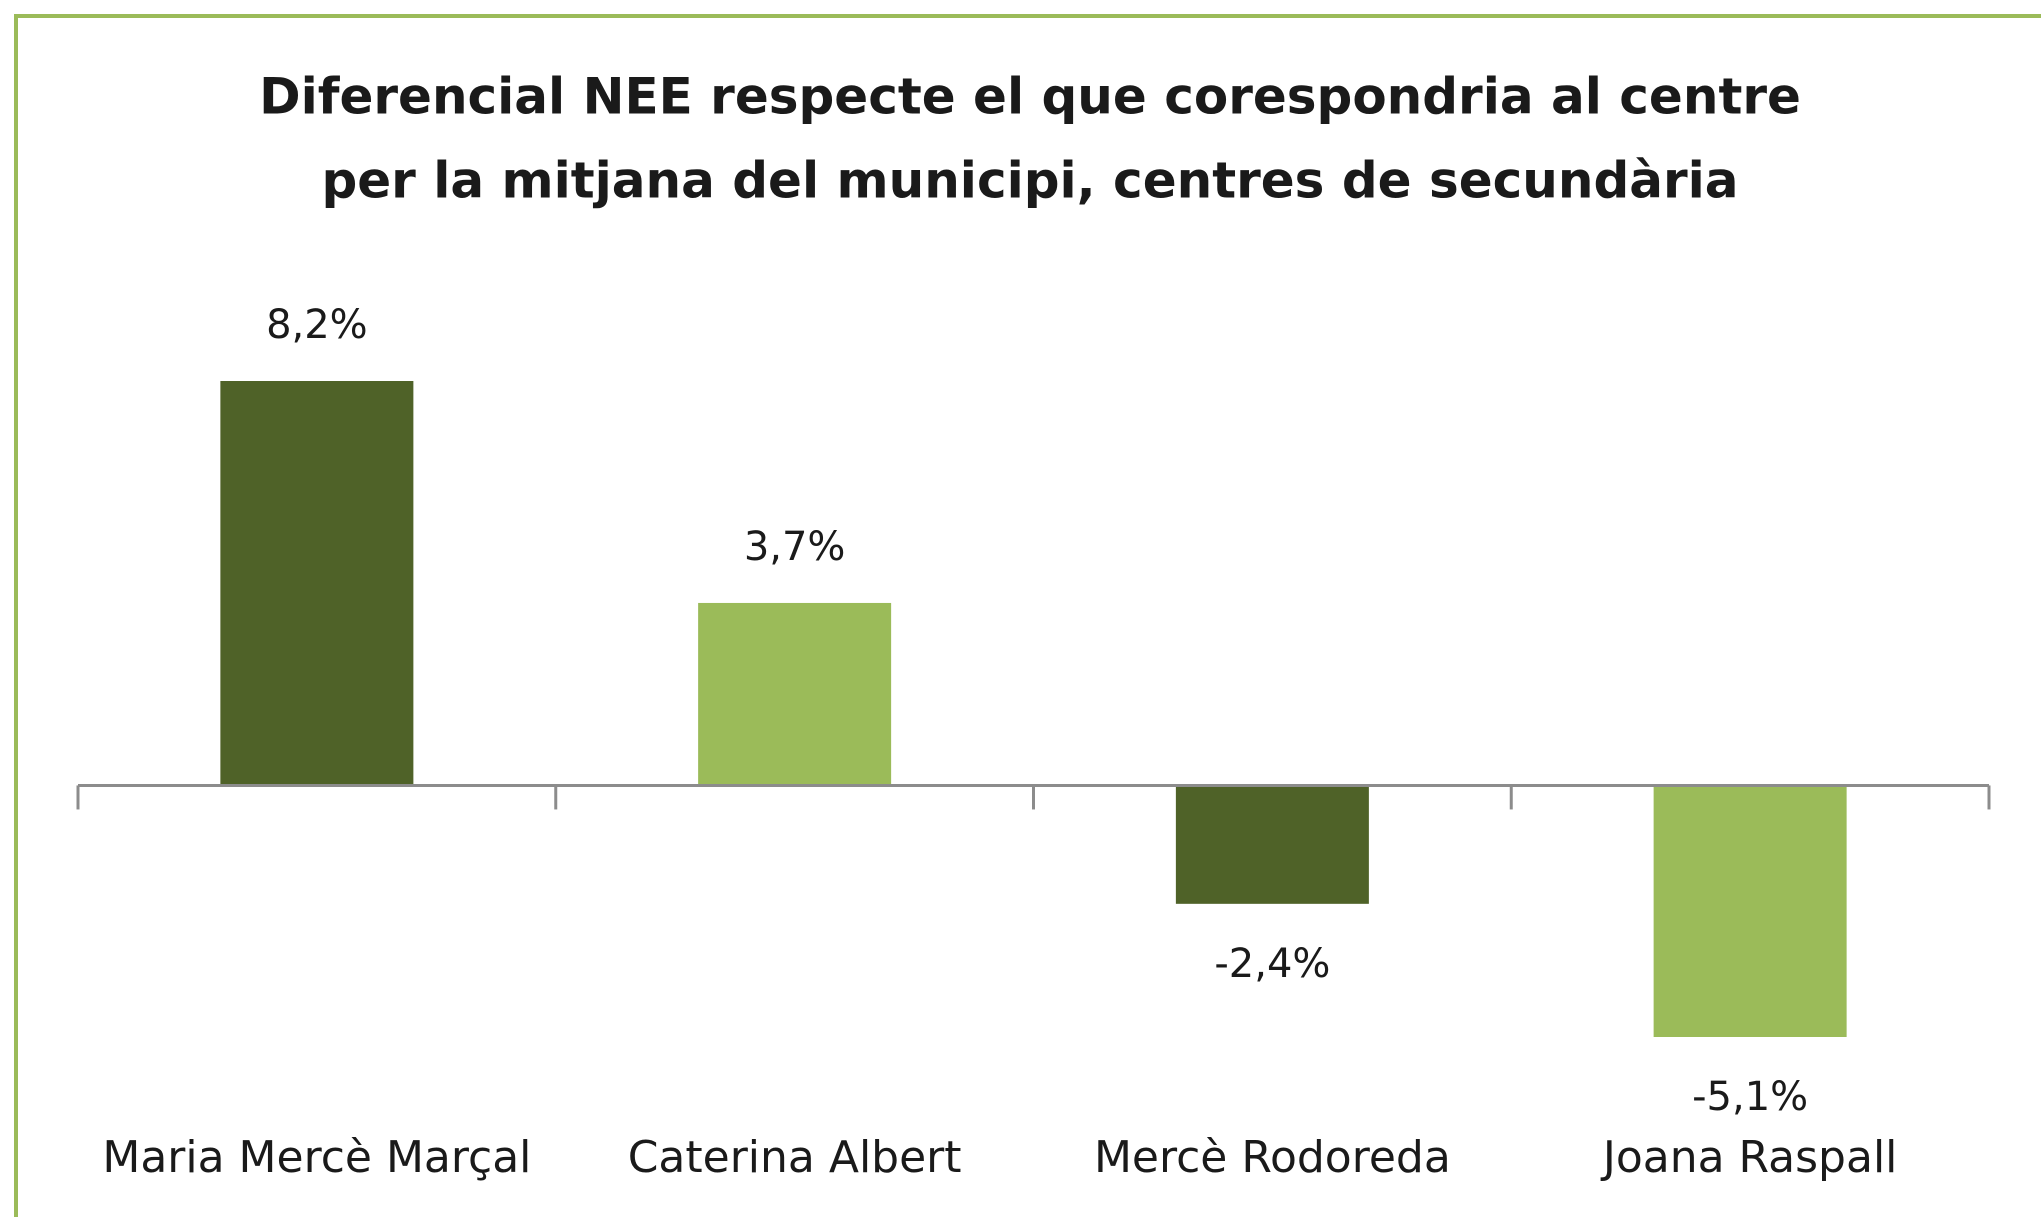 Image resolution: width=2041 pixels, height=1217 pixels. Describe the element at coordinates (1750, 1097) in the screenshot. I see `data-label: -5,1%` at that location.